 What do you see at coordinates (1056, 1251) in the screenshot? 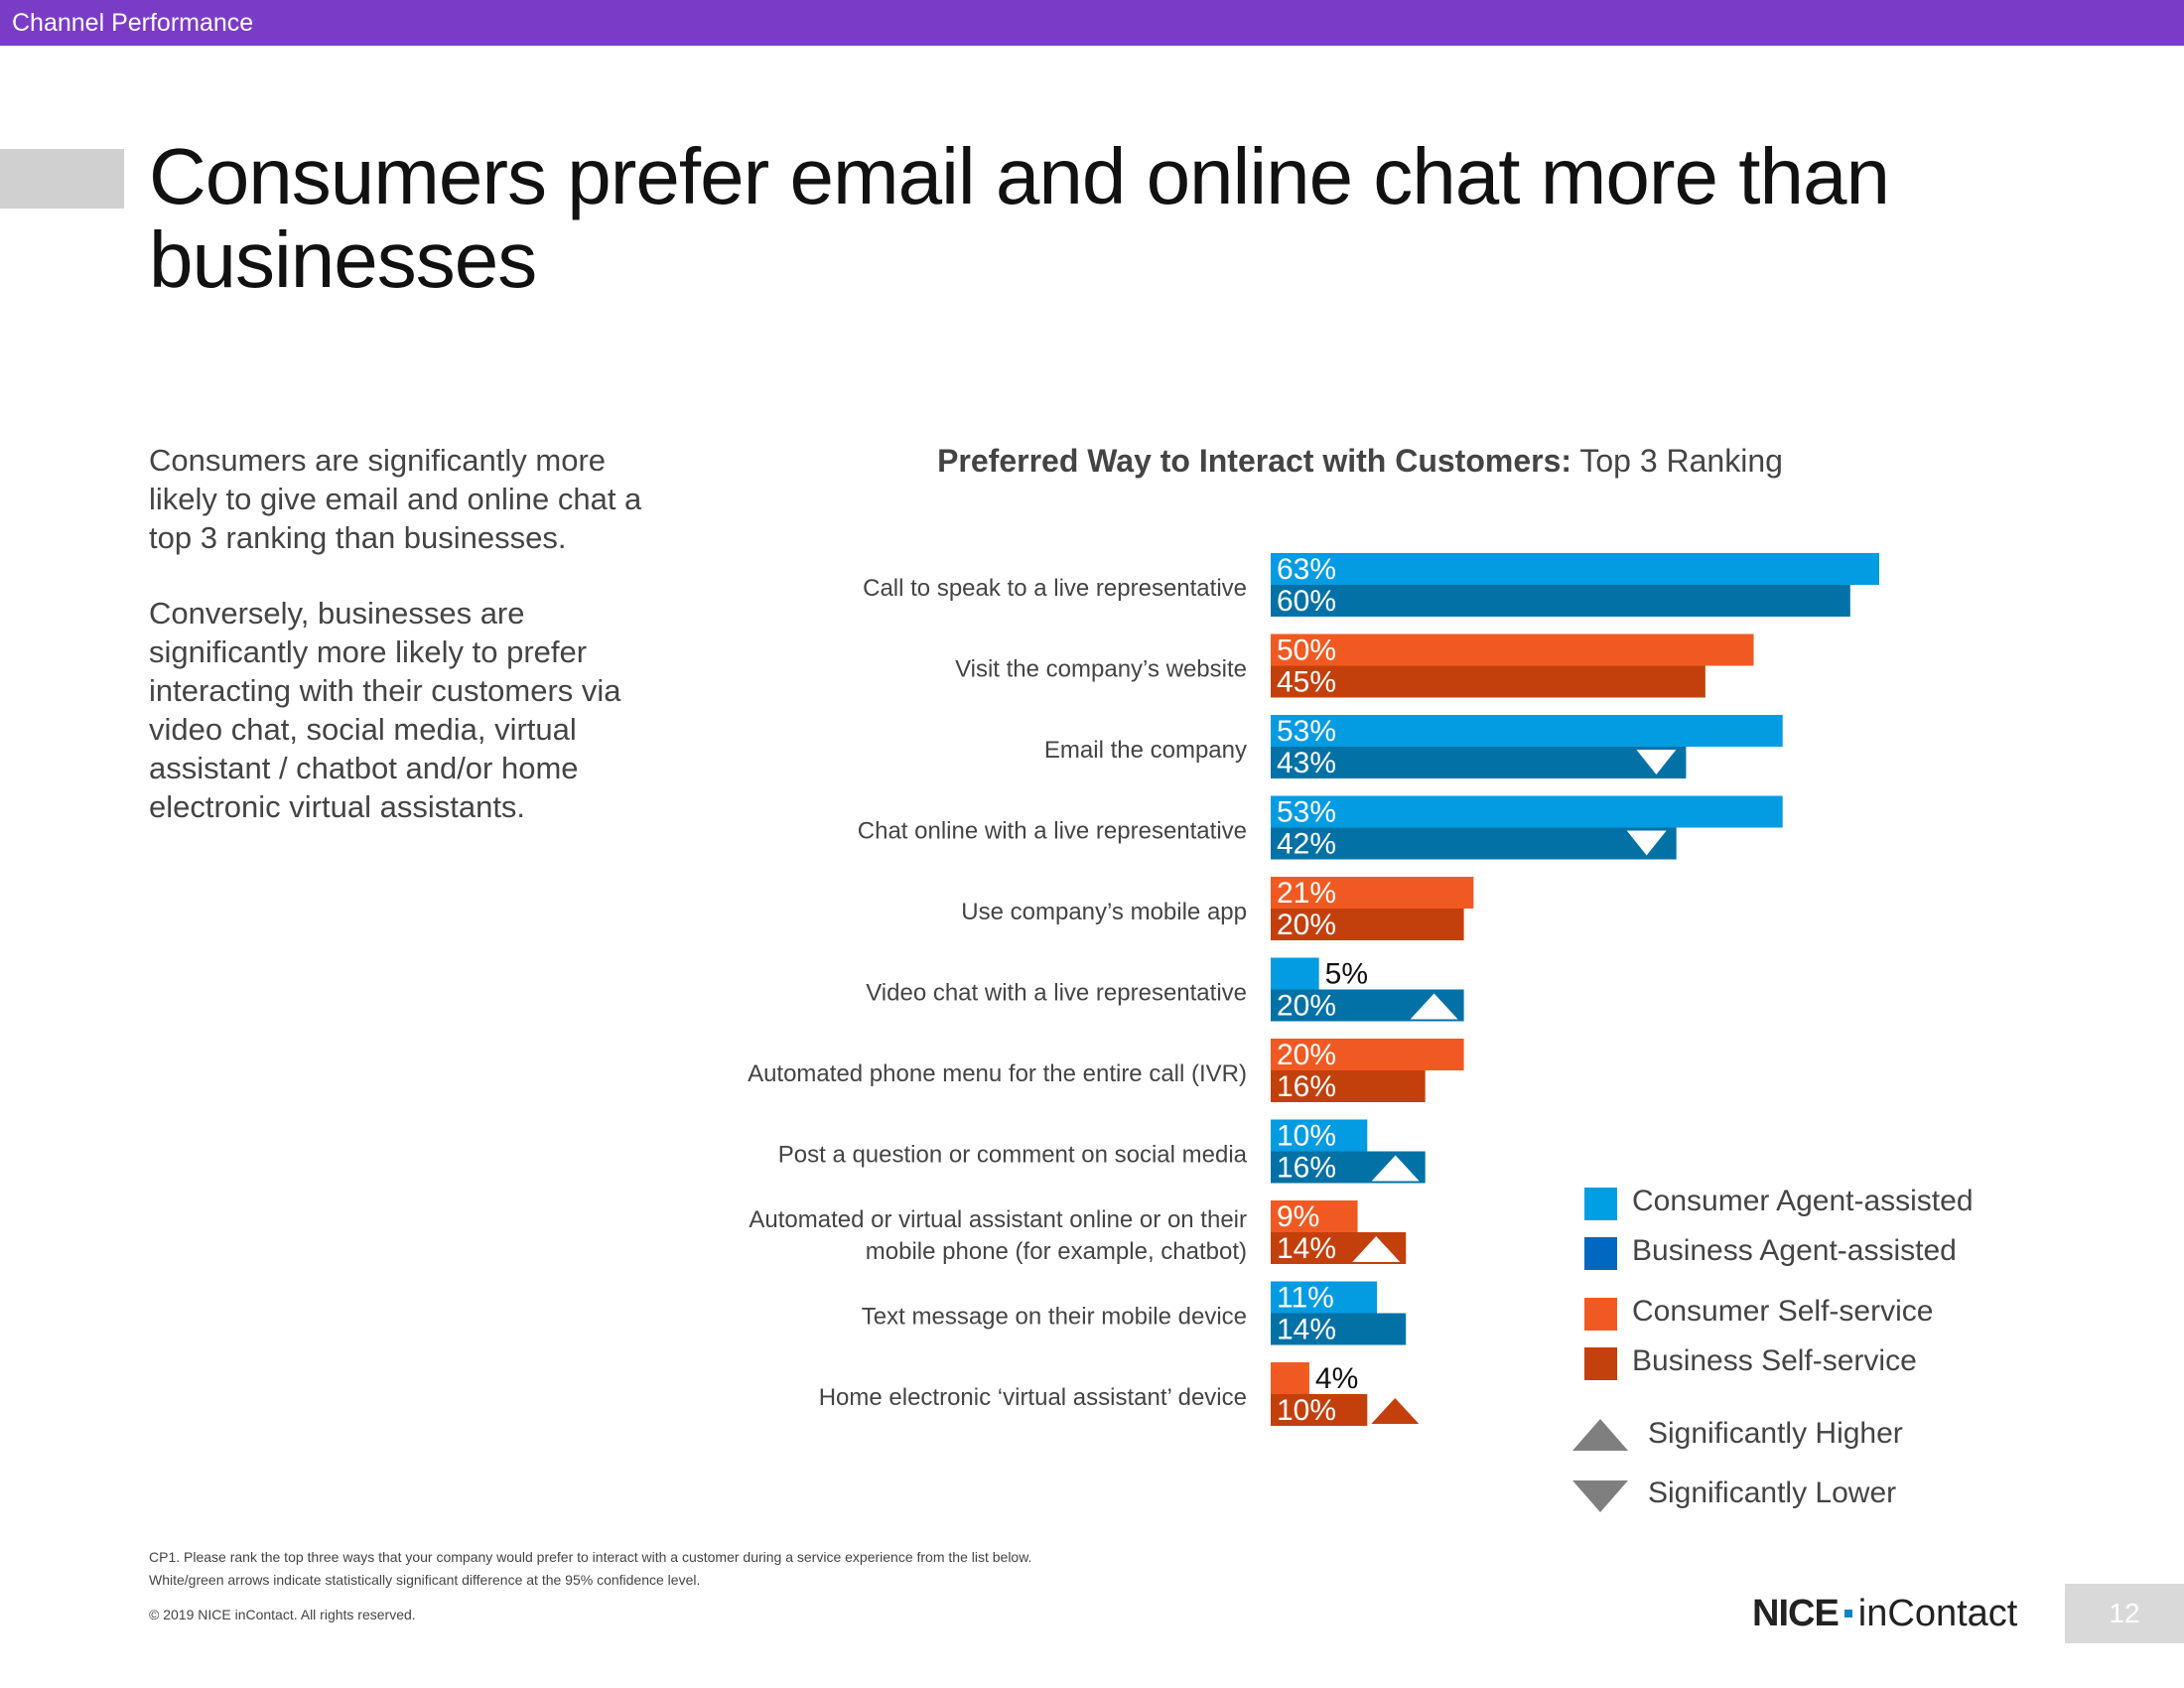
I see `category-label: mobile phone (for example, chatbot)` at bounding box center [1056, 1251].